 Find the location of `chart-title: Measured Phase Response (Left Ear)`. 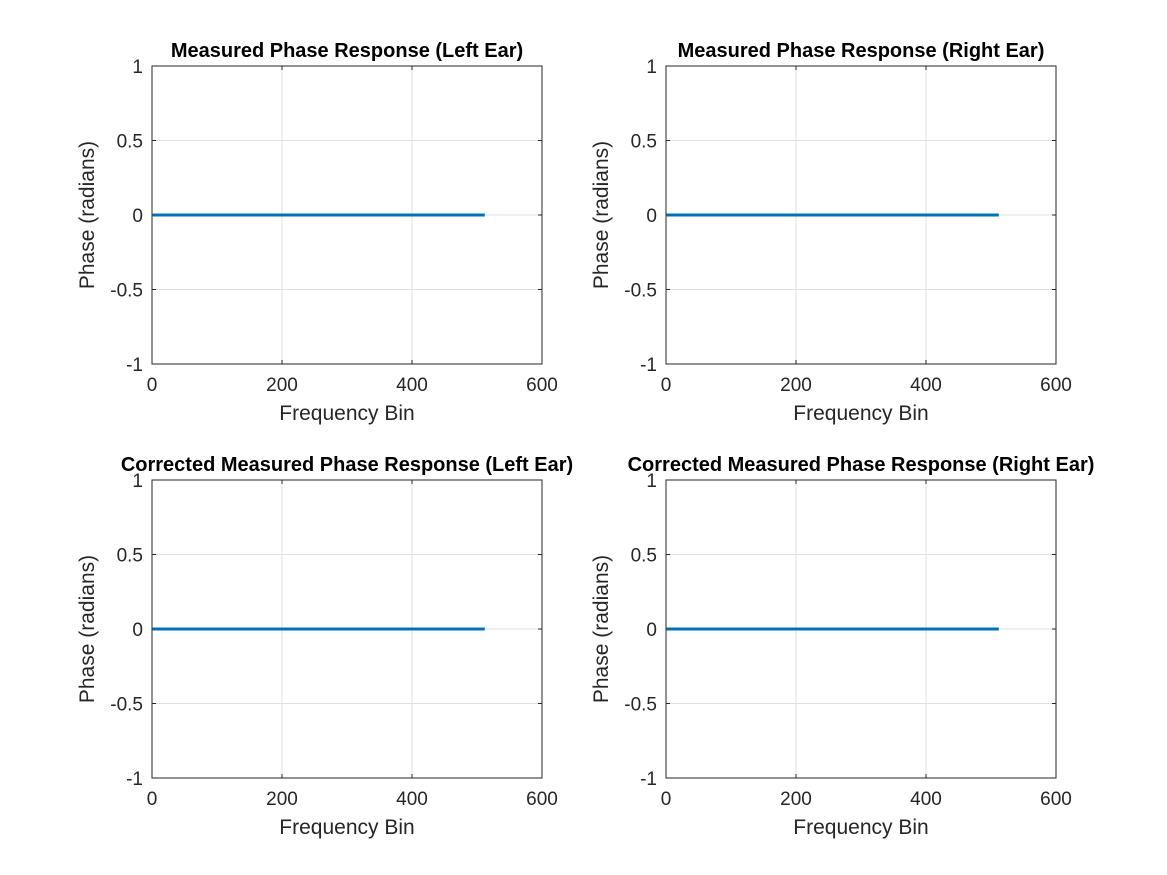

chart-title: Measured Phase Response (Left Ear) is located at coordinates (347, 51).